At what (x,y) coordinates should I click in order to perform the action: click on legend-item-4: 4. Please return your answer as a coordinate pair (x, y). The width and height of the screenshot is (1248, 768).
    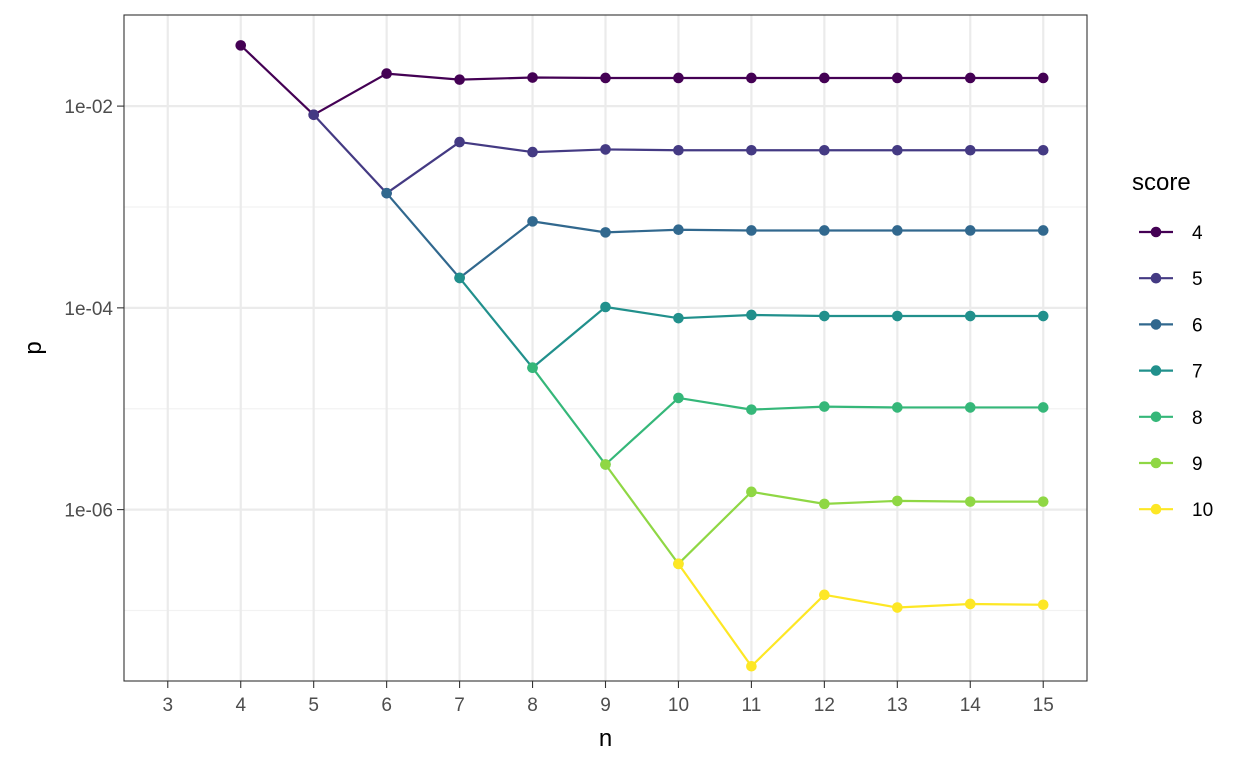
    Looking at the image, I should click on (1171, 233).